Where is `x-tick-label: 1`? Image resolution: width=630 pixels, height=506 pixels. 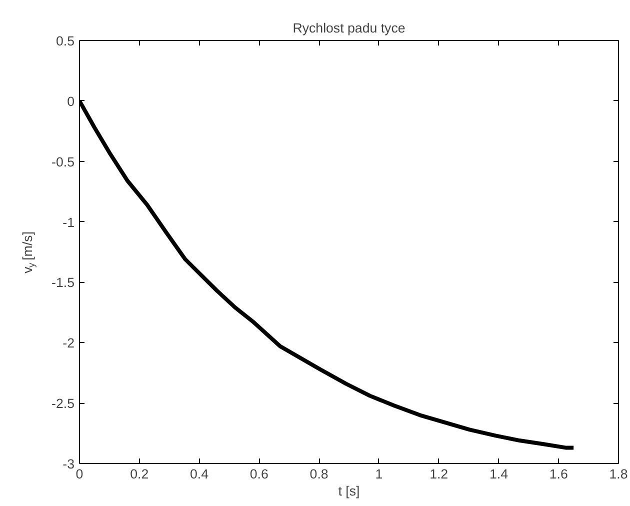
x-tick-label: 1 is located at coordinates (379, 474).